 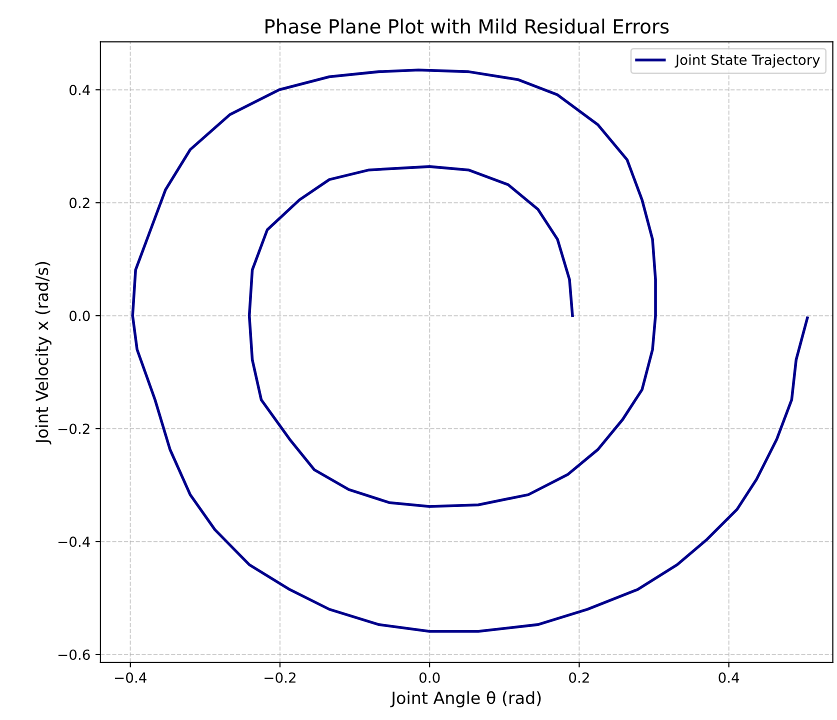 What do you see at coordinates (74, 542) in the screenshot?
I see `y-tick-label: −0.4` at bounding box center [74, 542].